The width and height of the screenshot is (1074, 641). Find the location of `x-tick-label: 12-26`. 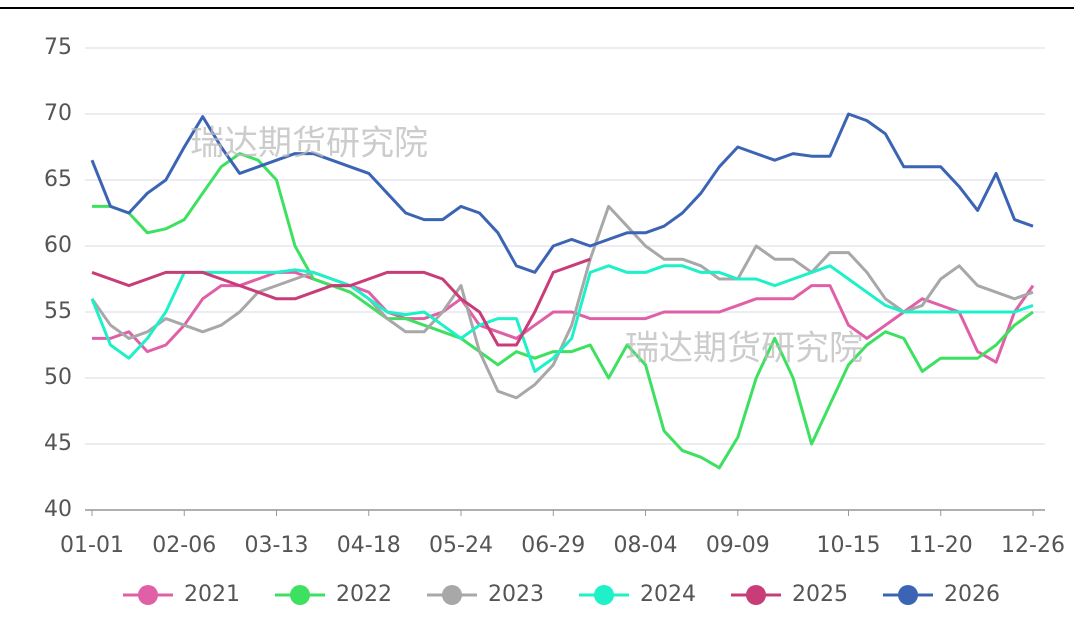

x-tick-label: 12-26 is located at coordinates (1033, 545).